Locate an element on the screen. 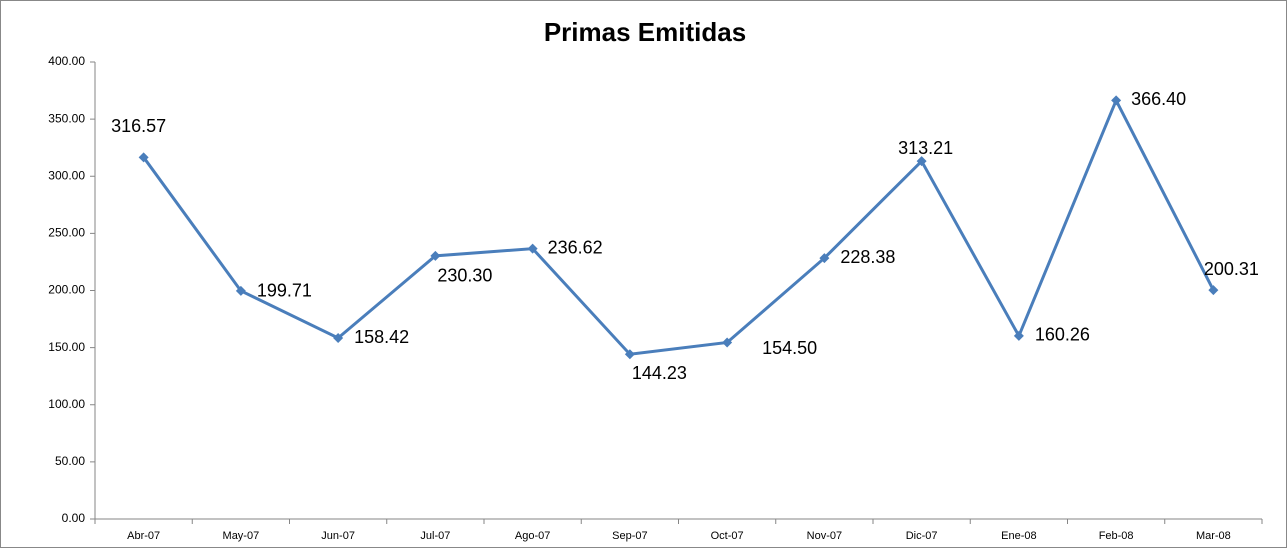  data-label: 199.71 is located at coordinates (284, 291).